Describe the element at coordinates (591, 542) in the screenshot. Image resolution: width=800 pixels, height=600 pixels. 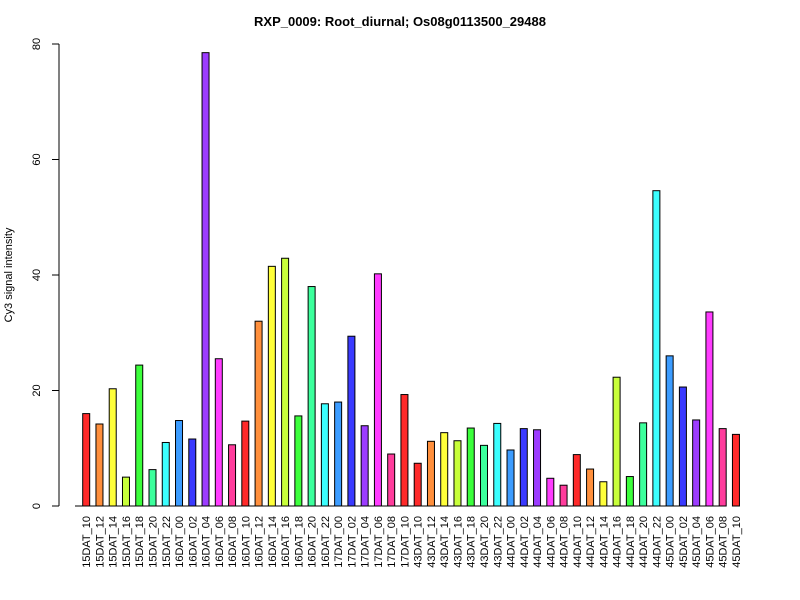
I see `x-tick-label: 44DAT_12` at that location.